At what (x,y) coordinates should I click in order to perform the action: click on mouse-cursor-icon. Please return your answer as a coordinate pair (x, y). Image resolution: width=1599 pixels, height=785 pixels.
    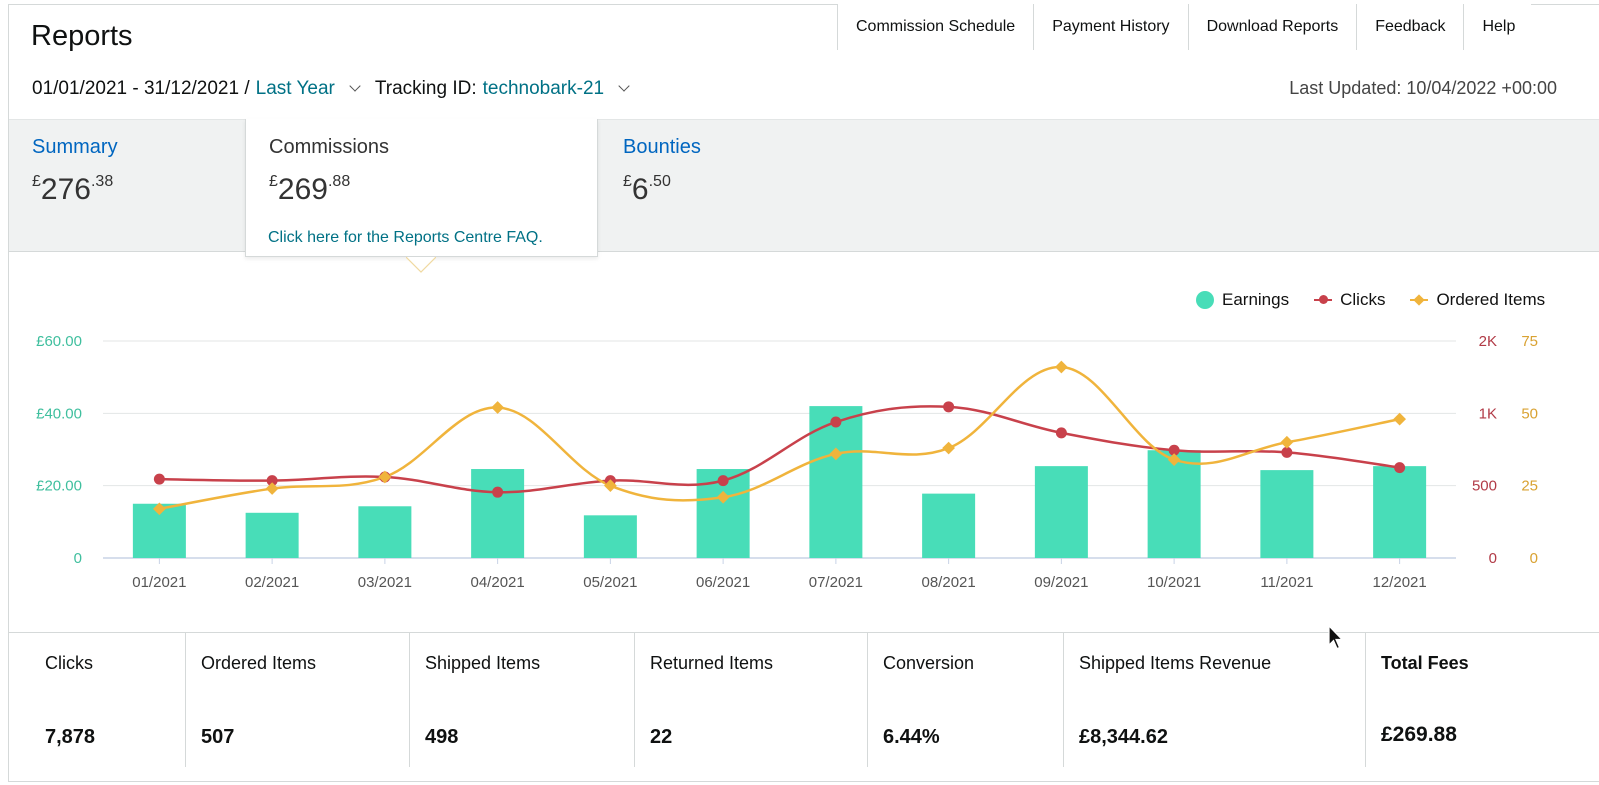
    Looking at the image, I should click on (1336, 637).